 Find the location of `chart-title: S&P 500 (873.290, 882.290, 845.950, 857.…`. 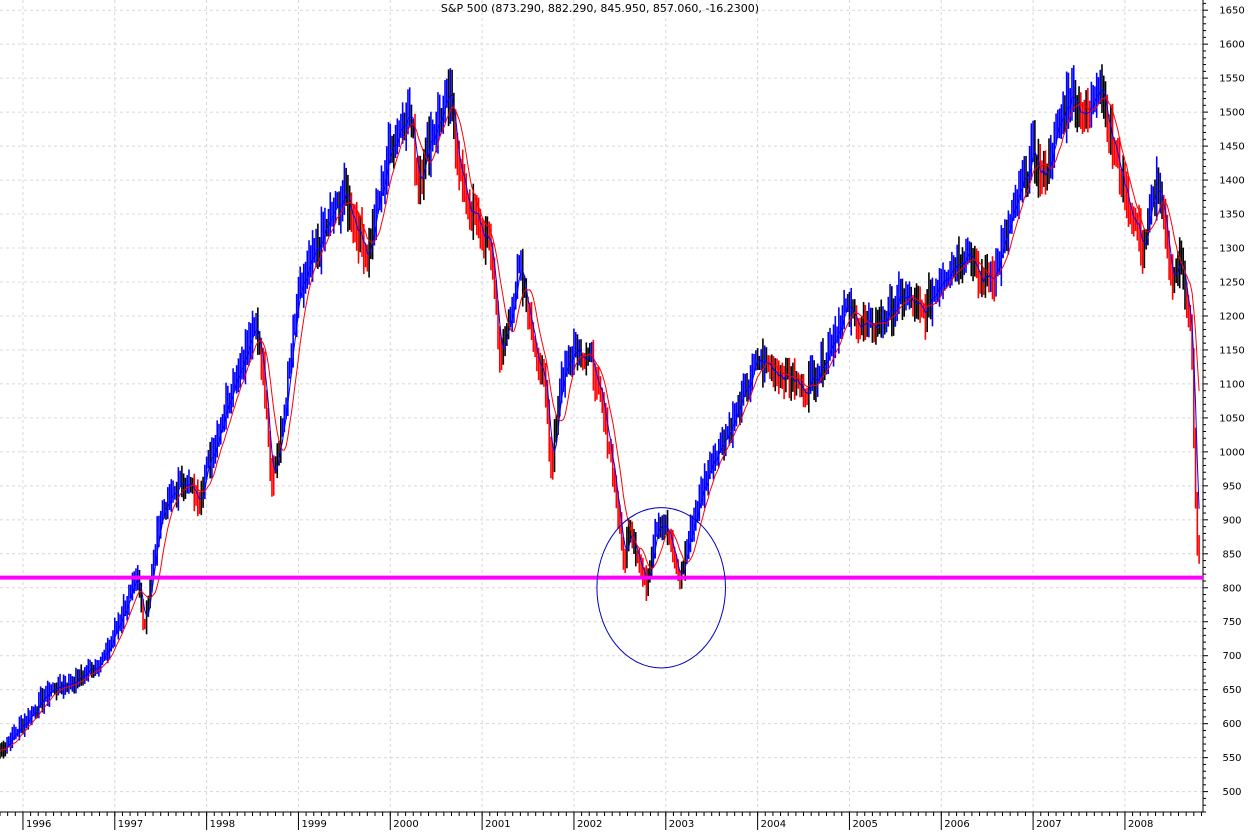

chart-title: S&P 500 (873.290, 882.290, 845.950, 857.… is located at coordinates (600, 8).